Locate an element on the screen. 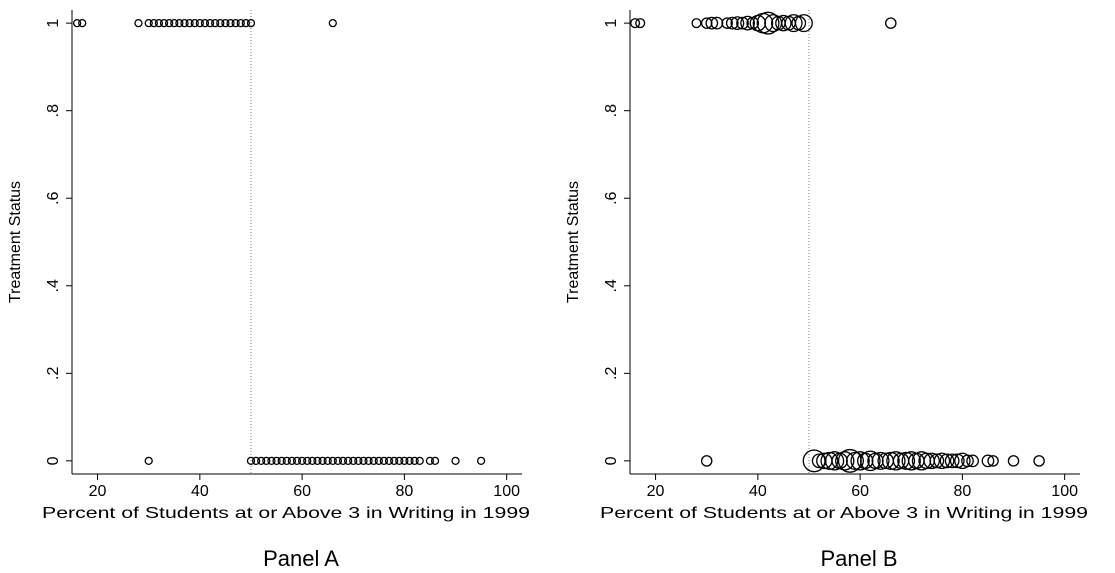 This screenshot has width=1115, height=573. y-tick-label: .2 is located at coordinates (611, 373).